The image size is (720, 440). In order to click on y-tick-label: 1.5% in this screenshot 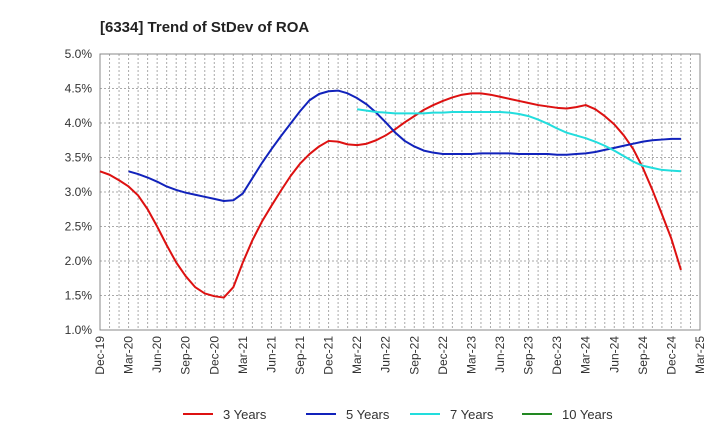, I will do `click(79, 296)`.